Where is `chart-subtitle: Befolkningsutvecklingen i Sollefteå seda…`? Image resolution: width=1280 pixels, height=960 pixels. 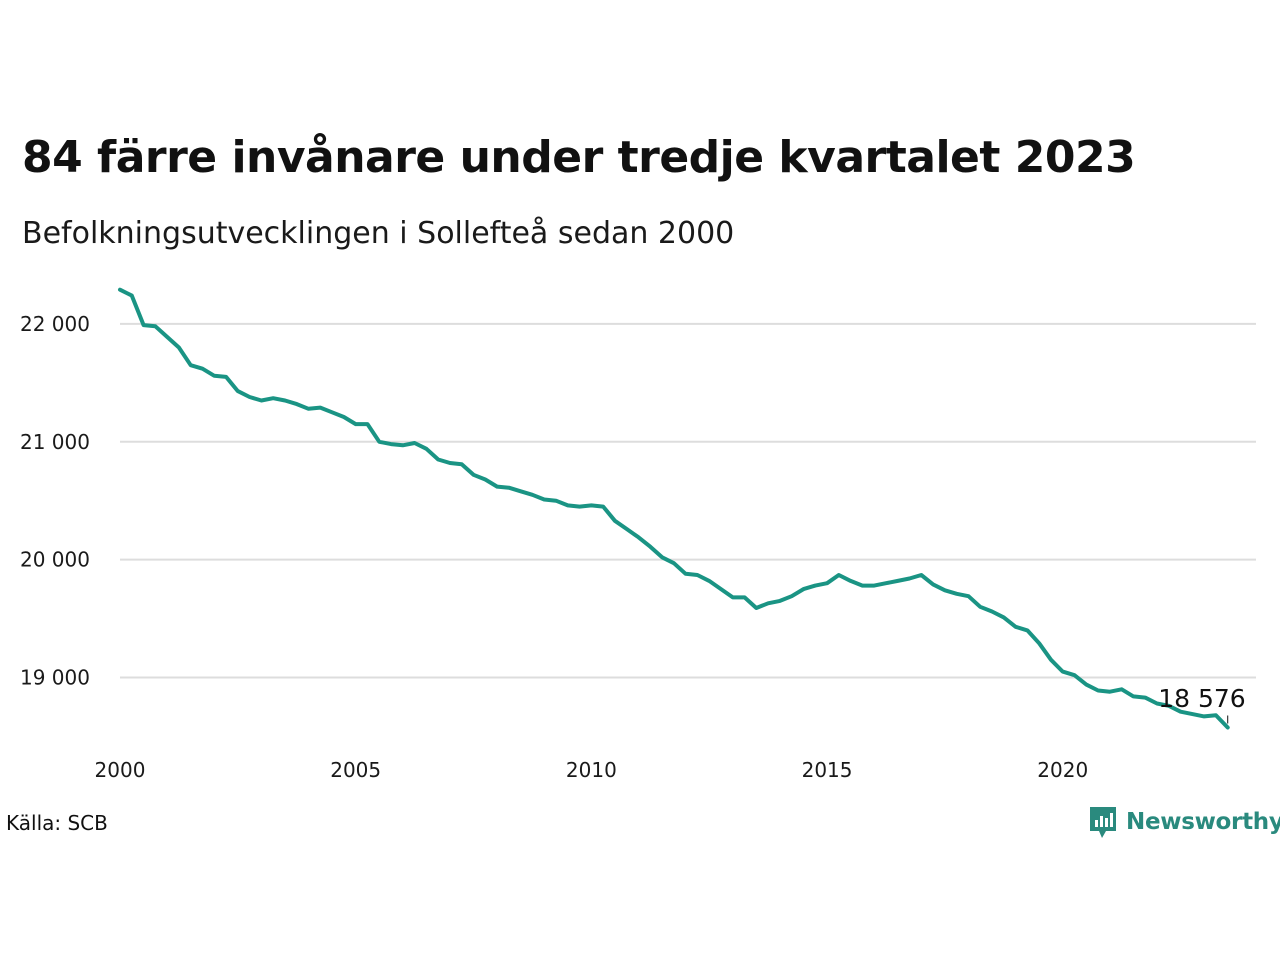
chart-subtitle: Befolkningsutvecklingen i Sollefteå seda… is located at coordinates (378, 233).